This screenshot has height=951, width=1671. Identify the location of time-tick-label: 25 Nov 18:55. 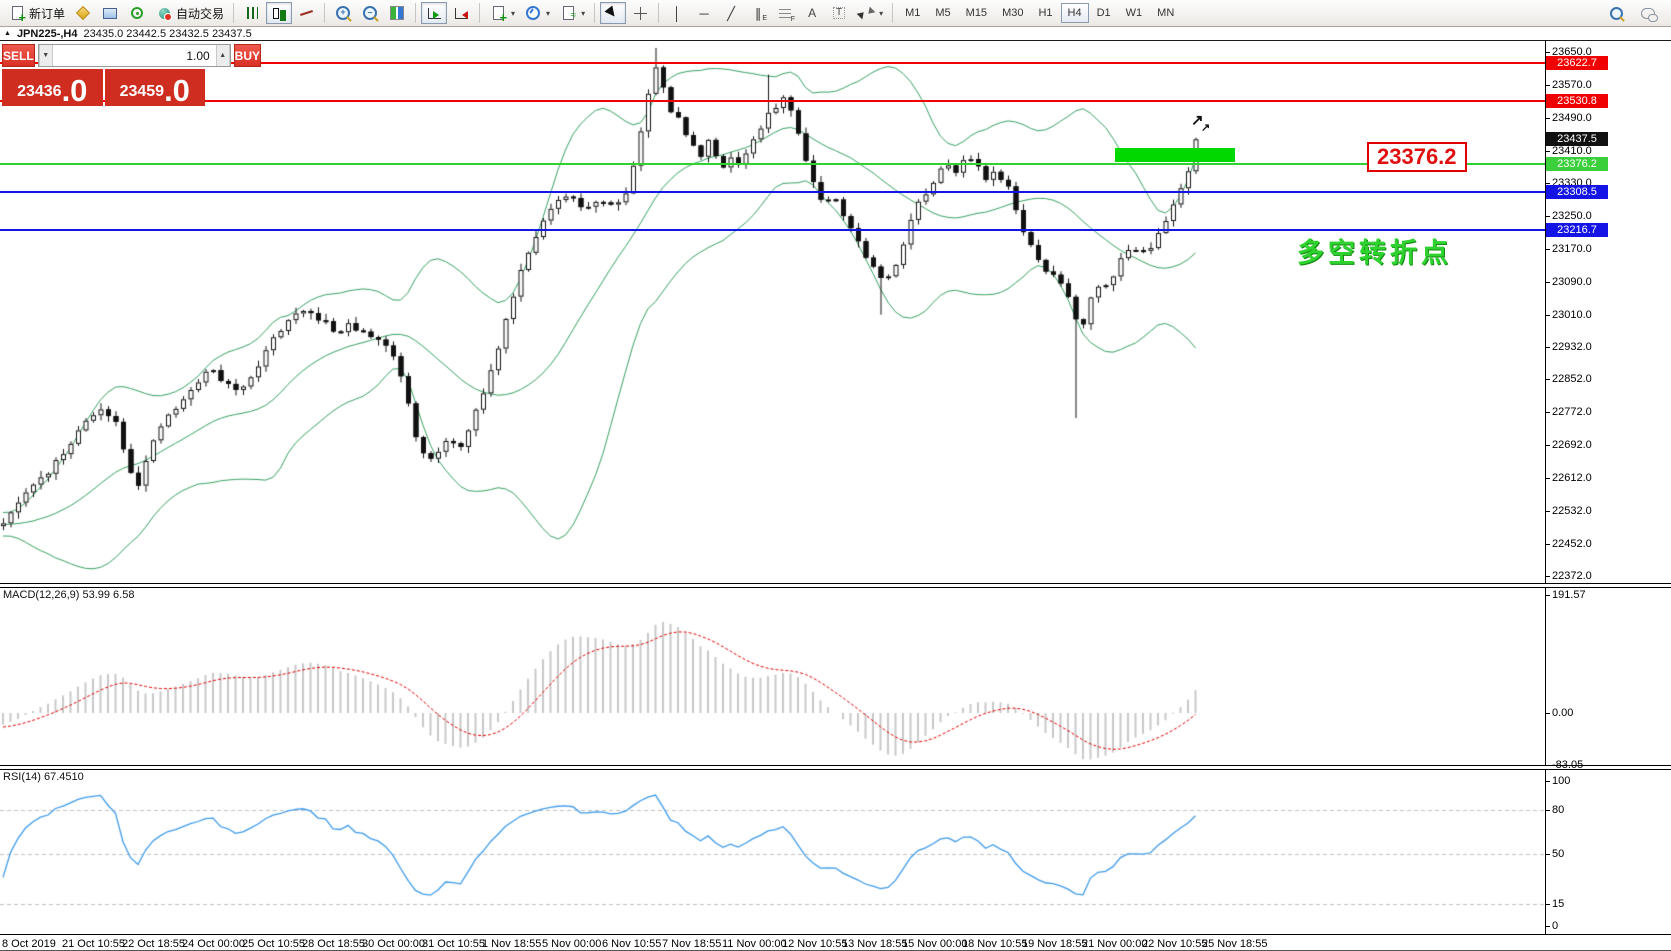
(1235, 944).